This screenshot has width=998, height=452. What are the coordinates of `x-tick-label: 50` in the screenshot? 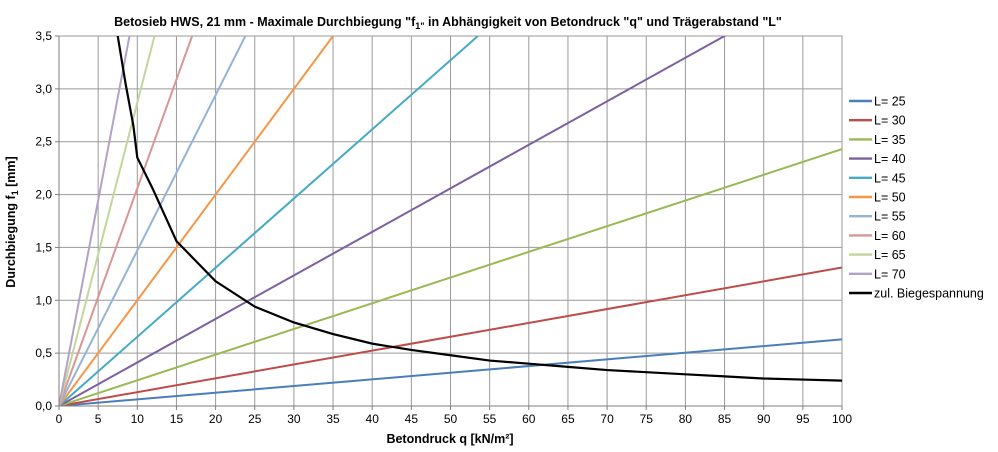 It's located at (451, 419).